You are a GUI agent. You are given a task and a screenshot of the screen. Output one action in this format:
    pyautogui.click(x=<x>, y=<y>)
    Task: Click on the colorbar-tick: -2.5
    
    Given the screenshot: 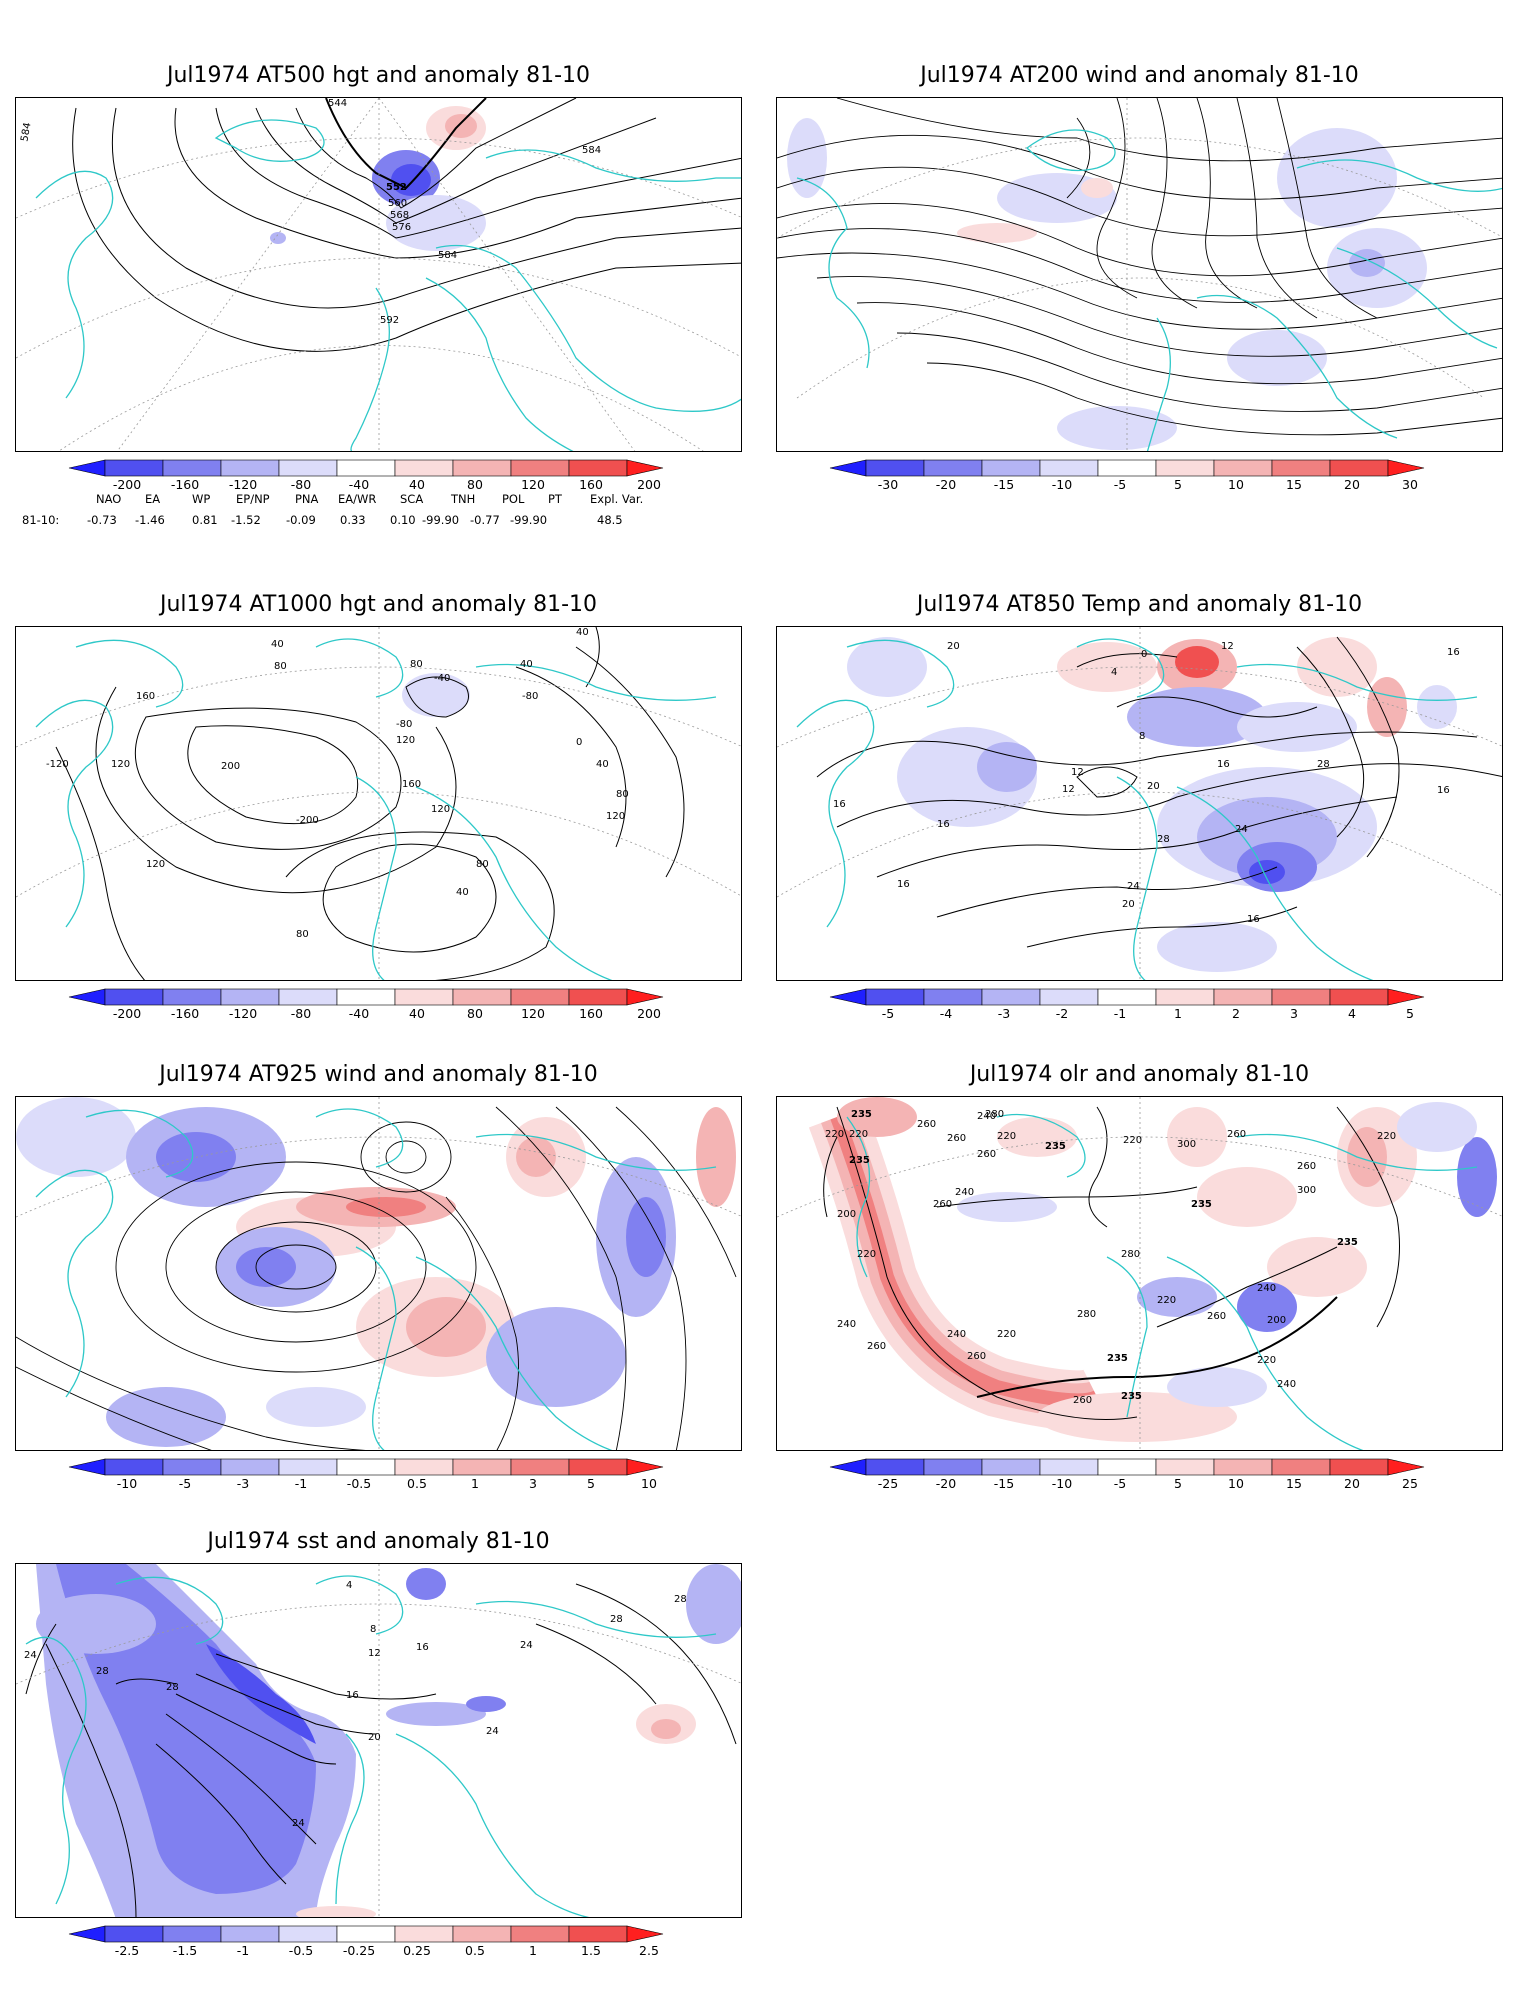 What is the action you would take?
    pyautogui.click(x=127, y=1950)
    